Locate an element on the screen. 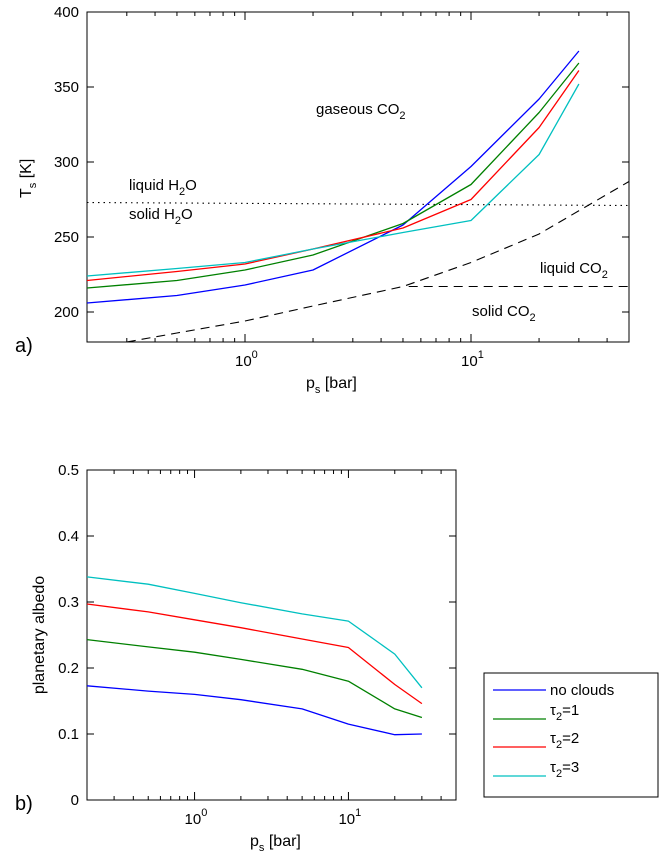 The height and width of the screenshot is (868, 663). annotation-liquid-co2: liquid CO2 is located at coordinates (574, 270).